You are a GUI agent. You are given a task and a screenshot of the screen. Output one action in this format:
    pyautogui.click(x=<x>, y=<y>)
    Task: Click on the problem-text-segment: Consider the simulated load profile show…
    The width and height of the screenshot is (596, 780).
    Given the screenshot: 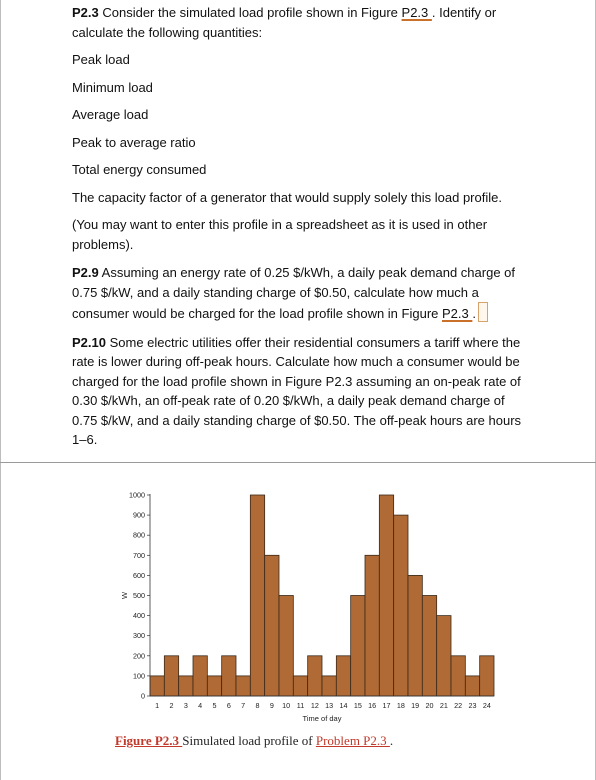 What is the action you would take?
    pyautogui.click(x=250, y=12)
    